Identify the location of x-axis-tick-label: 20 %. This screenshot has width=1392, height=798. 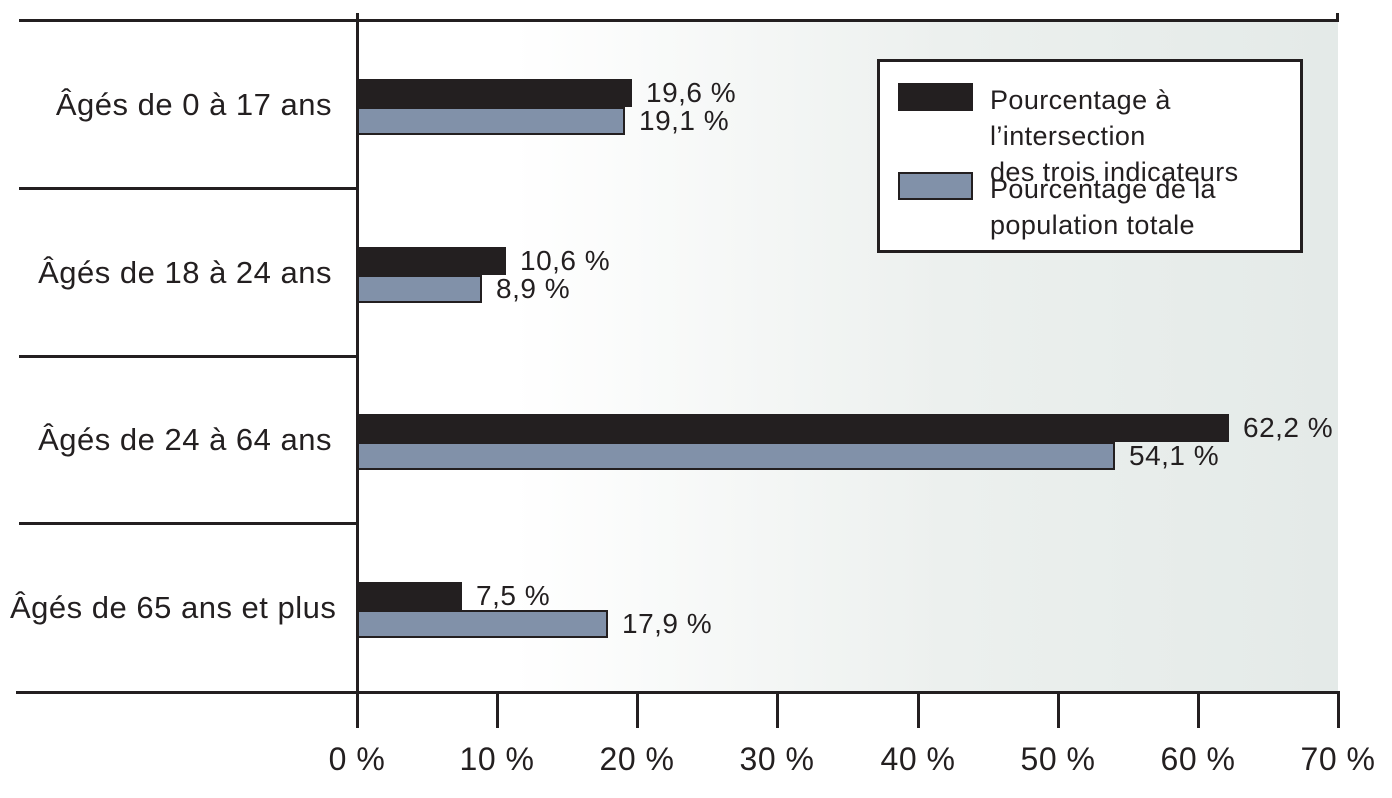
(637, 759).